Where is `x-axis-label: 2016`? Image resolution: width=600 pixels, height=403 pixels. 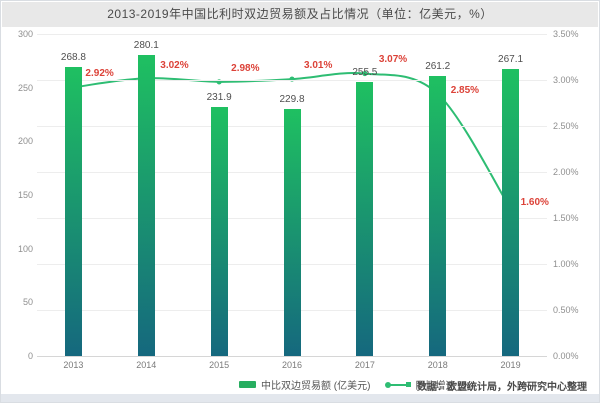
x-axis-label: 2016 is located at coordinates (292, 365).